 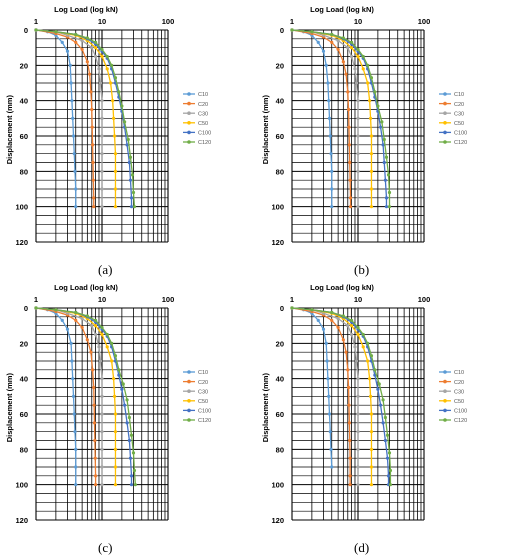 What do you see at coordinates (424, 21) in the screenshot?
I see `x-tick-label: 100` at bounding box center [424, 21].